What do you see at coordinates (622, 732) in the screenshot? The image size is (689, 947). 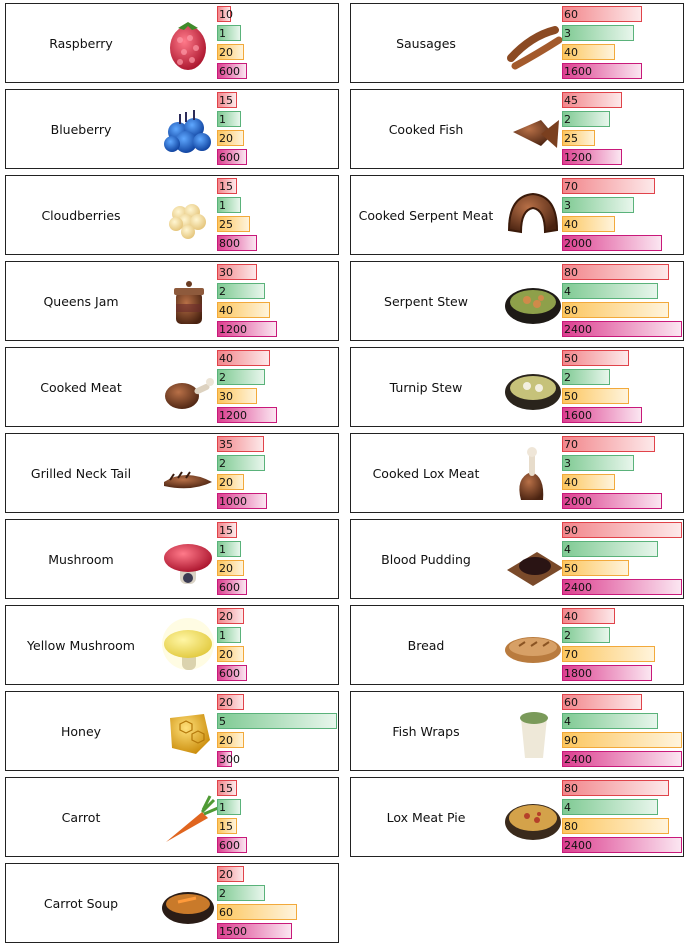 I see `stat-bars: 60 4 90 2400` at bounding box center [622, 732].